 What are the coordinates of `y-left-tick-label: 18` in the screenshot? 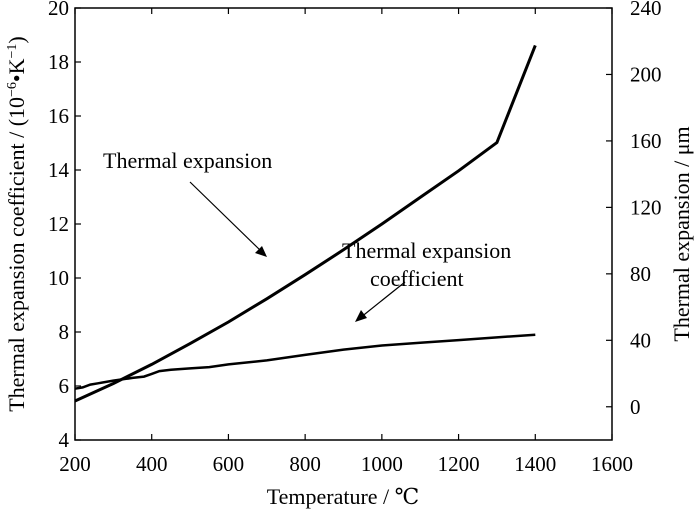 It's located at (58, 62).